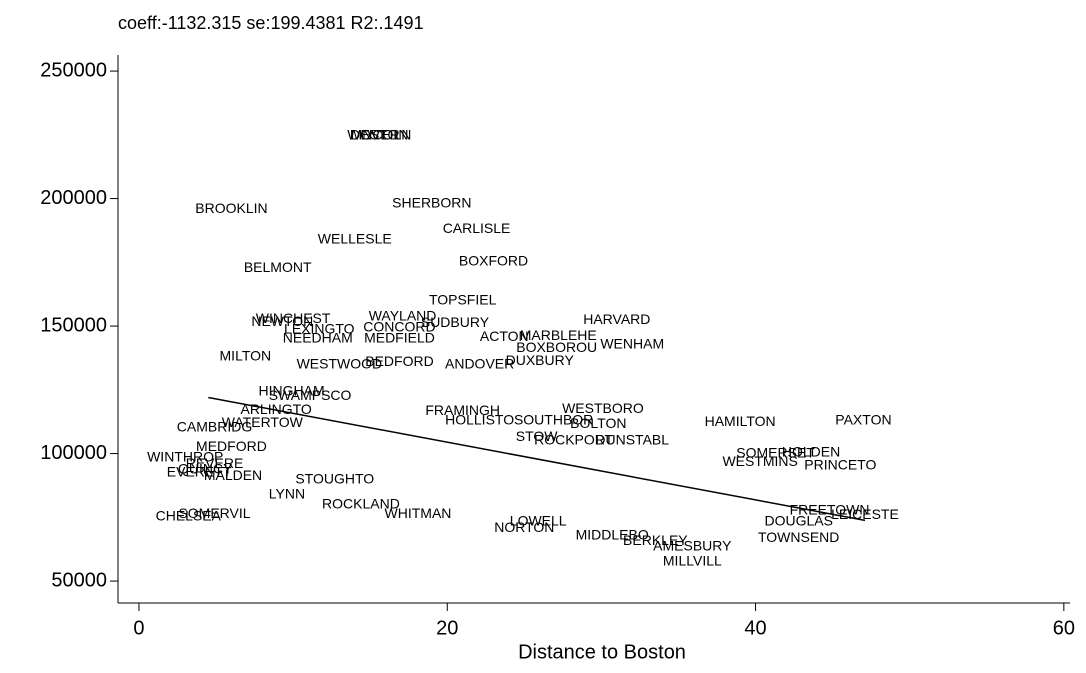 The height and width of the screenshot is (673, 1086). I want to click on point-label: ROCKPORT, so click(574, 439).